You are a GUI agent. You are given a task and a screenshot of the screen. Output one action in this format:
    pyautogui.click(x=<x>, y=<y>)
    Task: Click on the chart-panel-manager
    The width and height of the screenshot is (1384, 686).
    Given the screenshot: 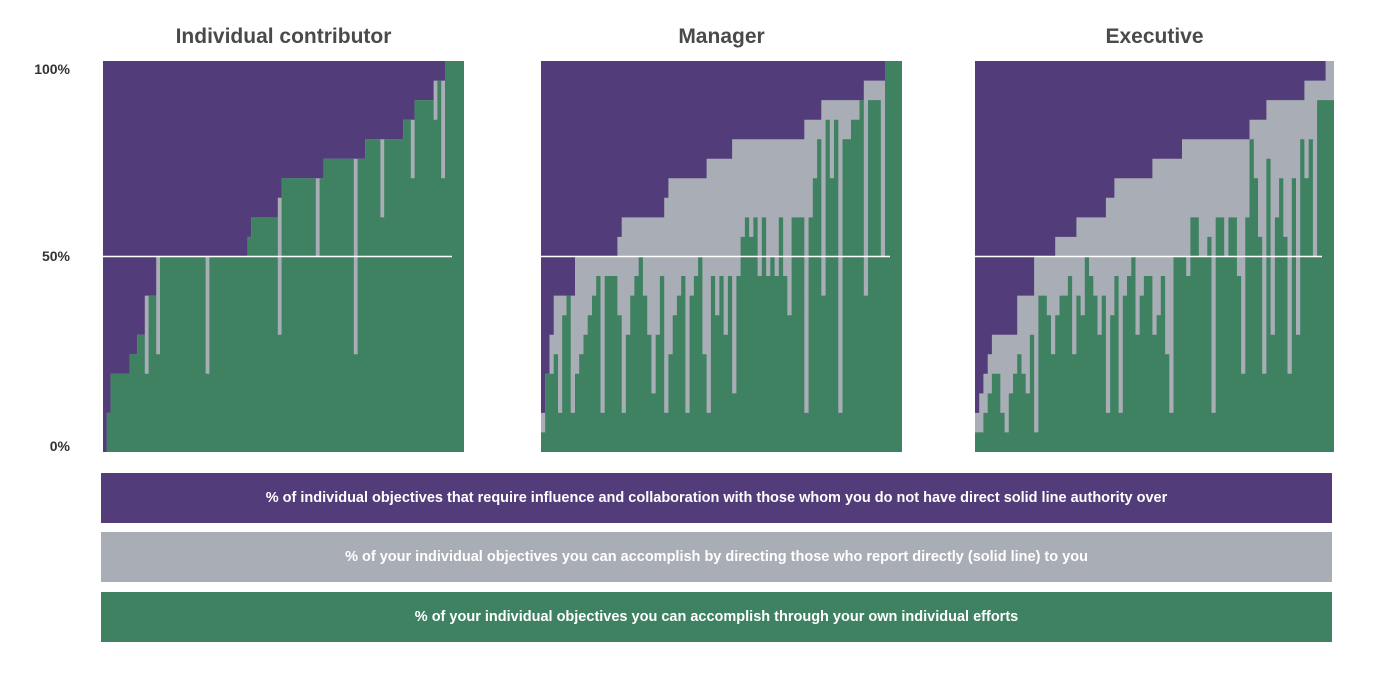 What is the action you would take?
    pyautogui.click(x=721, y=256)
    